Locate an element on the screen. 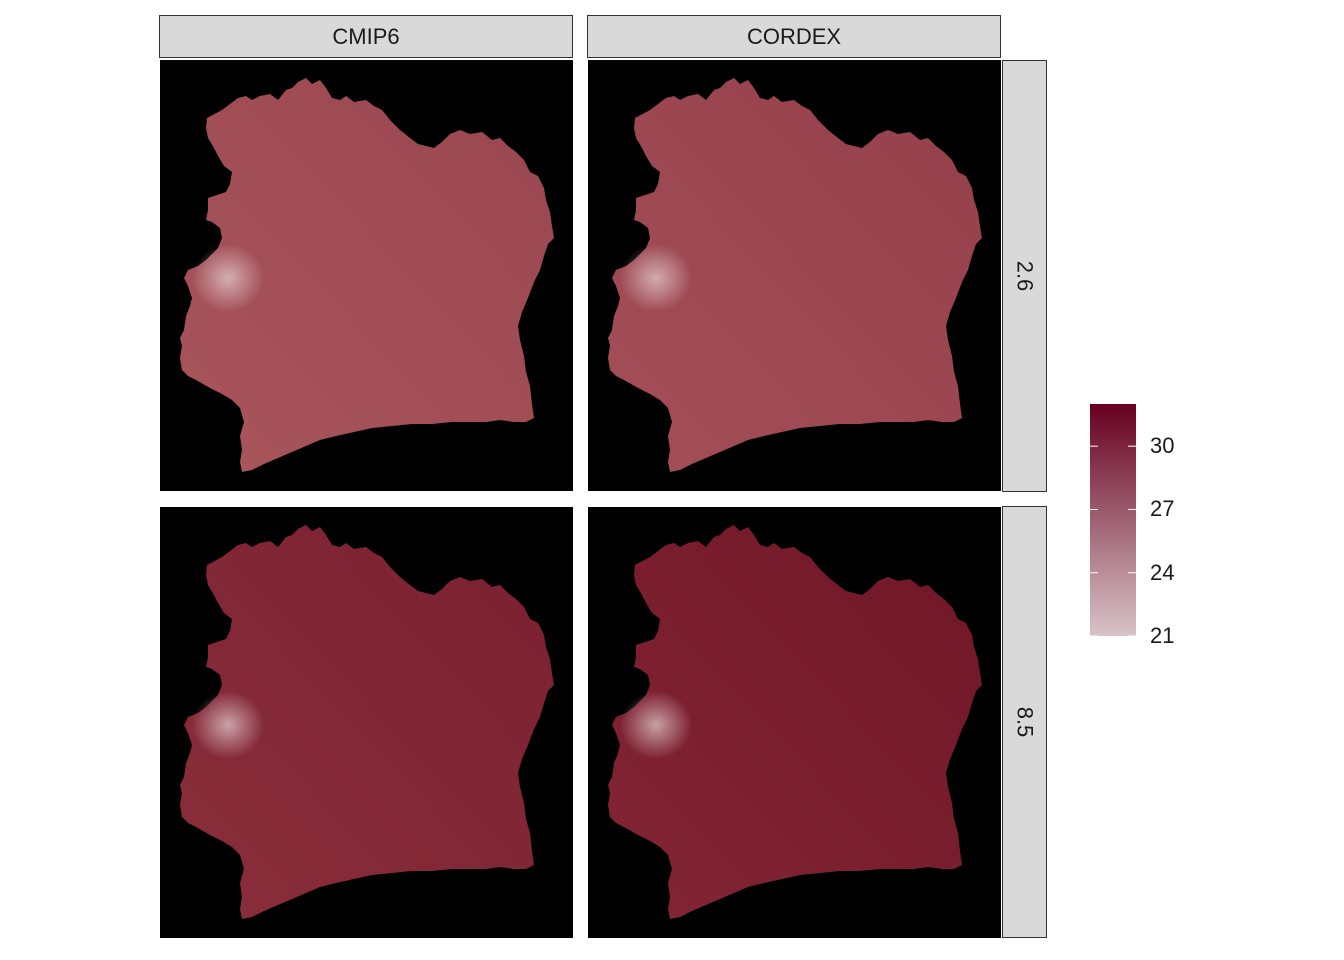 The image size is (1344, 960). legend-tick-label: 24 is located at coordinates (1162, 572).